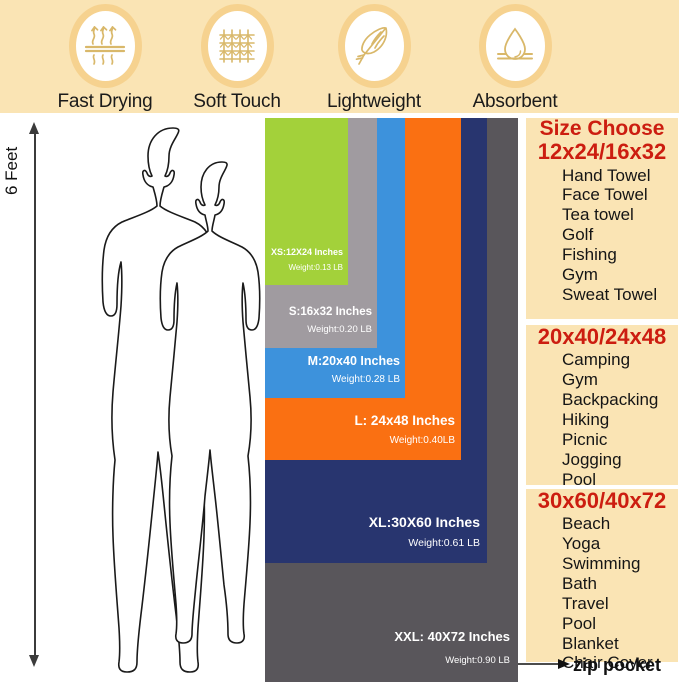 The image size is (679, 682). What do you see at coordinates (602, 336) in the screenshot?
I see `panel-size-range: 20x40/24x48` at bounding box center [602, 336].